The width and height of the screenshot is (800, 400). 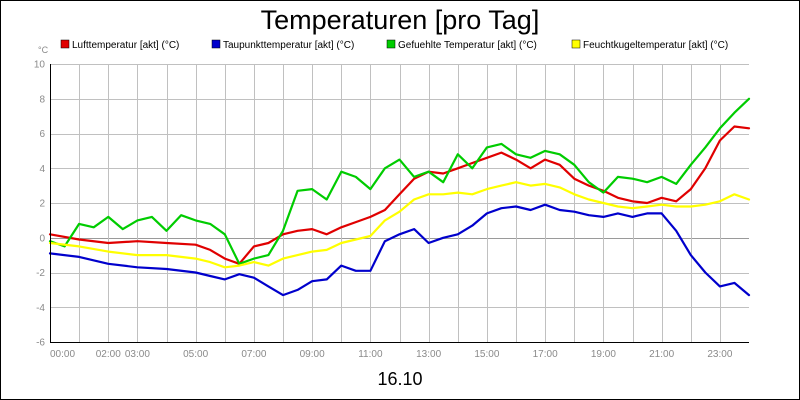 What do you see at coordinates (719, 354) in the screenshot?
I see `x-tick-label: 23:00` at bounding box center [719, 354].